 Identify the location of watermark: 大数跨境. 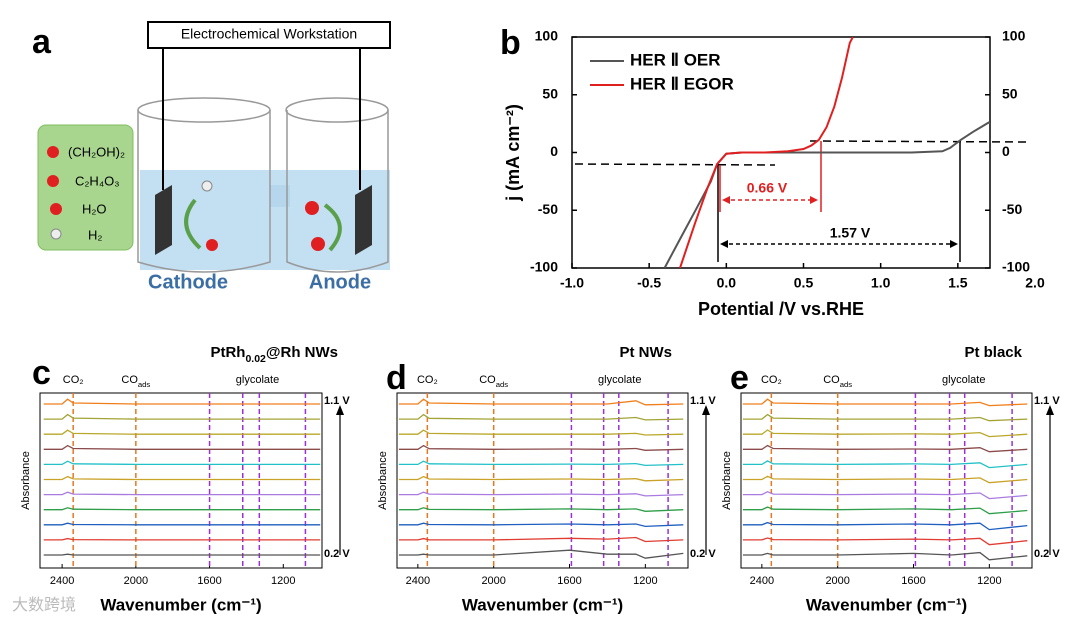
(44, 604).